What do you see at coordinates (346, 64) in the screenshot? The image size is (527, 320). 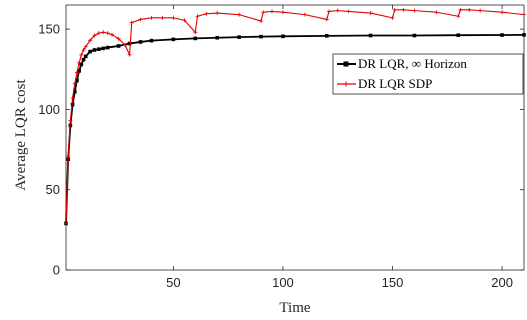 I see `legend-marker-square` at bounding box center [346, 64].